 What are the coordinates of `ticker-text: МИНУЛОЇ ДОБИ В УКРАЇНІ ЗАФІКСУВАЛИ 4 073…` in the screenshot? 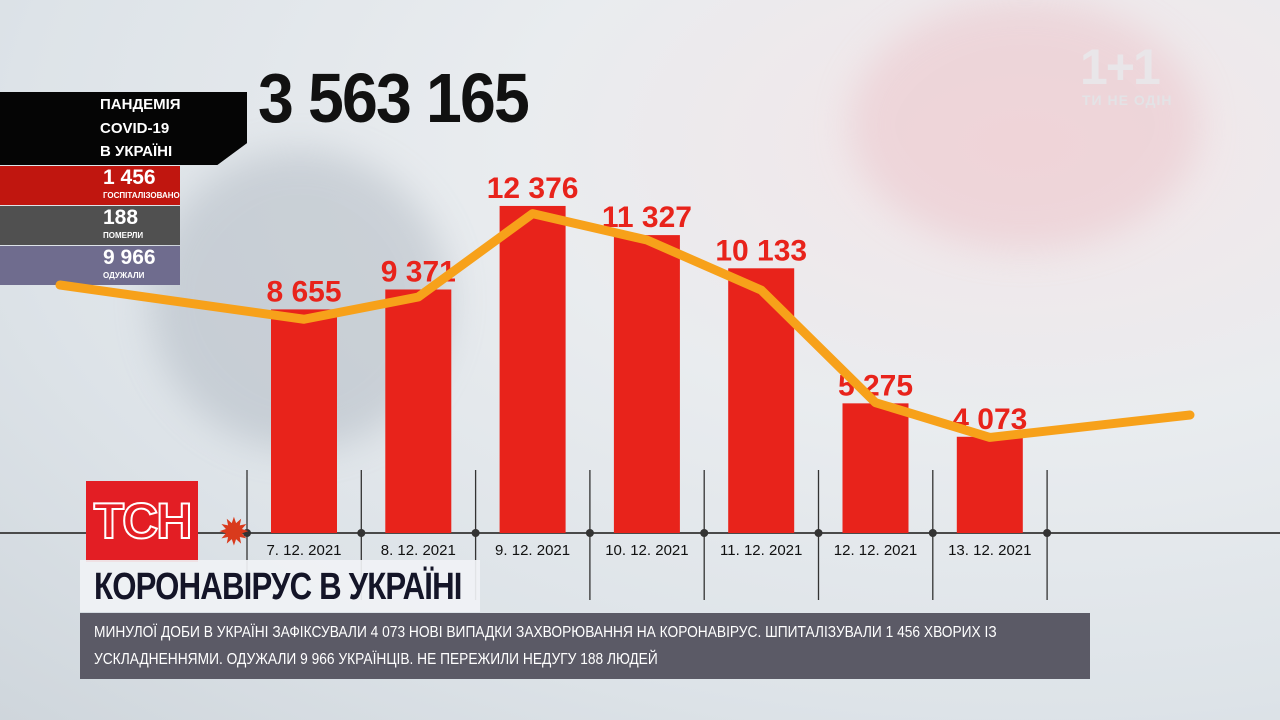 It's located at (545, 646).